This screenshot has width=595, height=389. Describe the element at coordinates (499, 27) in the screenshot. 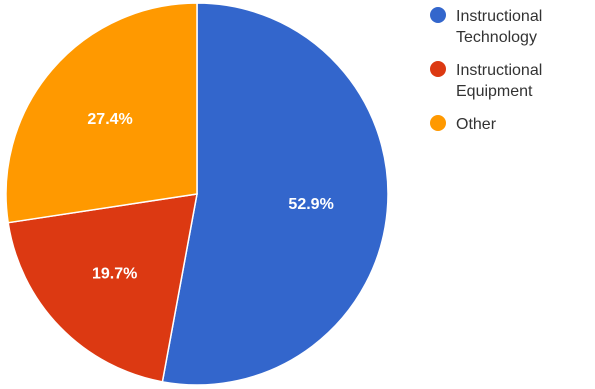

I see `legend-label-instructional-technology: Instructional Technology` at that location.